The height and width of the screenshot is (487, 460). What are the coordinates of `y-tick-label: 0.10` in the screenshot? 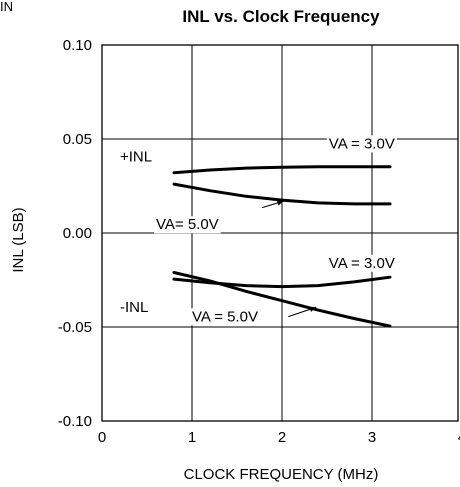 It's located at (77, 45).